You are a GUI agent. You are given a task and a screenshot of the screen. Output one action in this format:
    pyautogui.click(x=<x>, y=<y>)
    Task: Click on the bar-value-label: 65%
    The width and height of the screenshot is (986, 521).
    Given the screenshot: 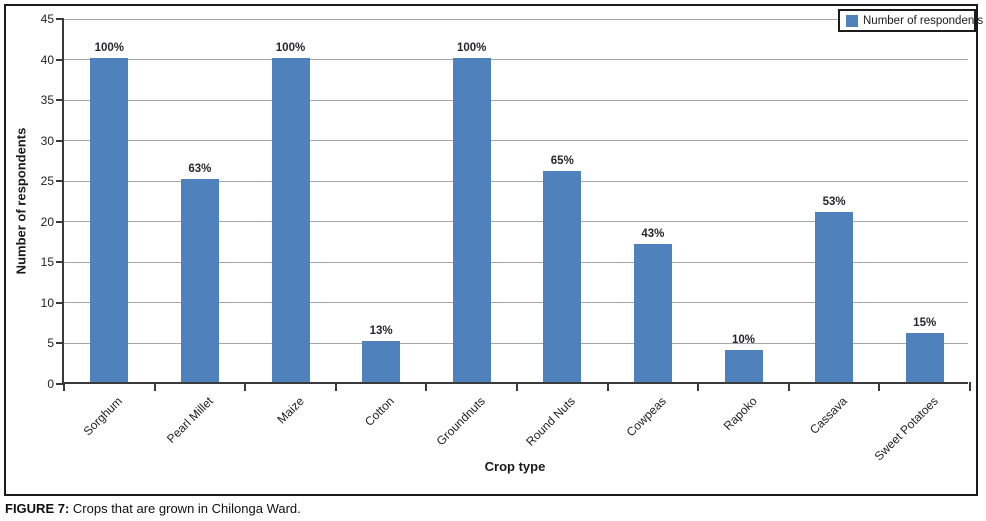 What is the action you would take?
    pyautogui.click(x=562, y=161)
    